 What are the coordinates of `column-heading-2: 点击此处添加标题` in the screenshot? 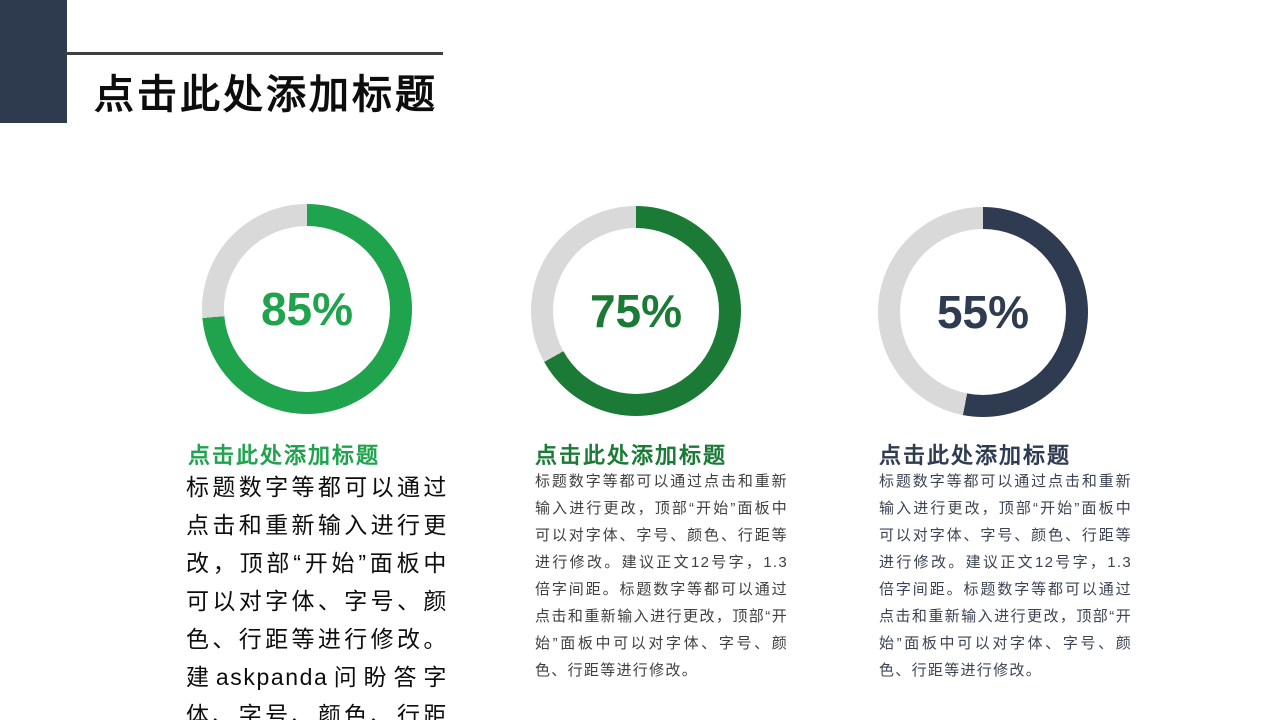 It's located at (631, 455).